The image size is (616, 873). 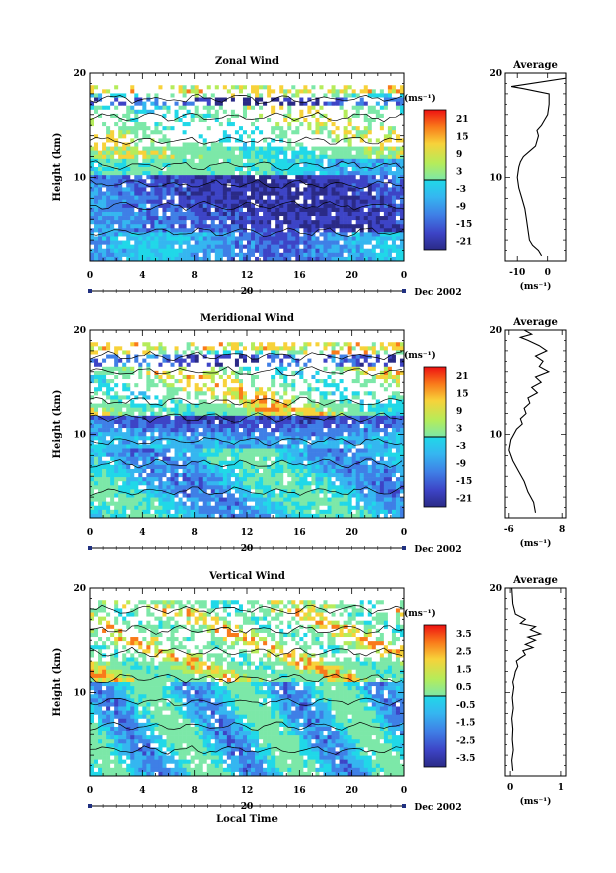 What do you see at coordinates (246, 140) in the screenshot?
I see `zero-contour` at bounding box center [246, 140].